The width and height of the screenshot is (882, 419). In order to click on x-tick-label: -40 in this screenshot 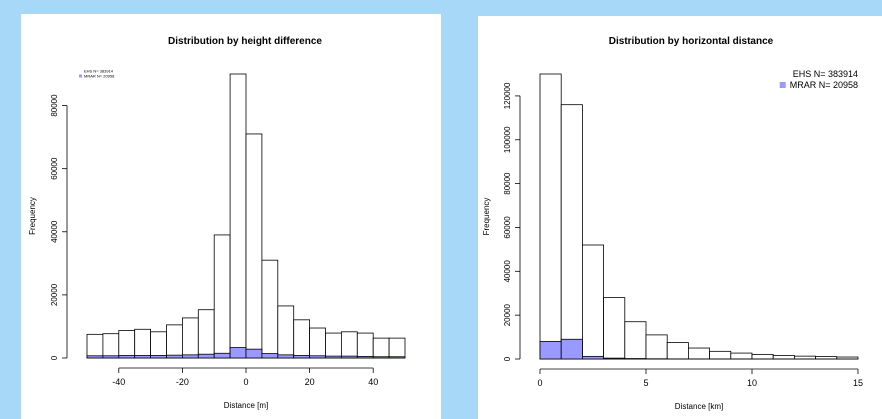, I will do `click(118, 382)`.